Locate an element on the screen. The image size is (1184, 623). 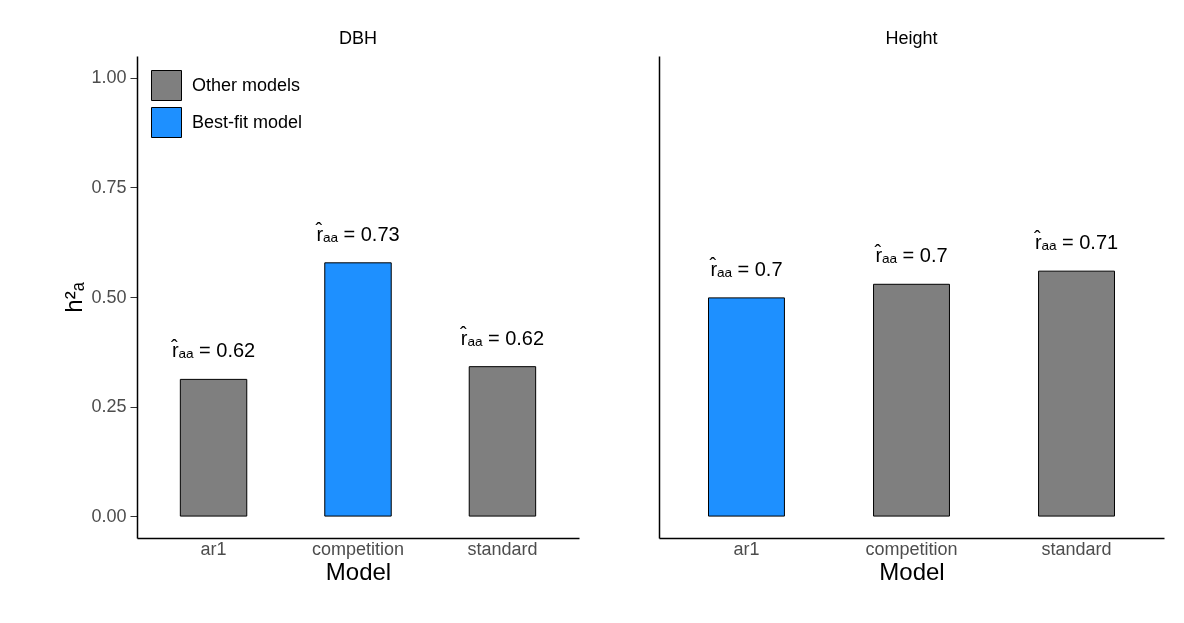
annotation: r̂ₐₐ = 0.71 is located at coordinates (1076, 242).